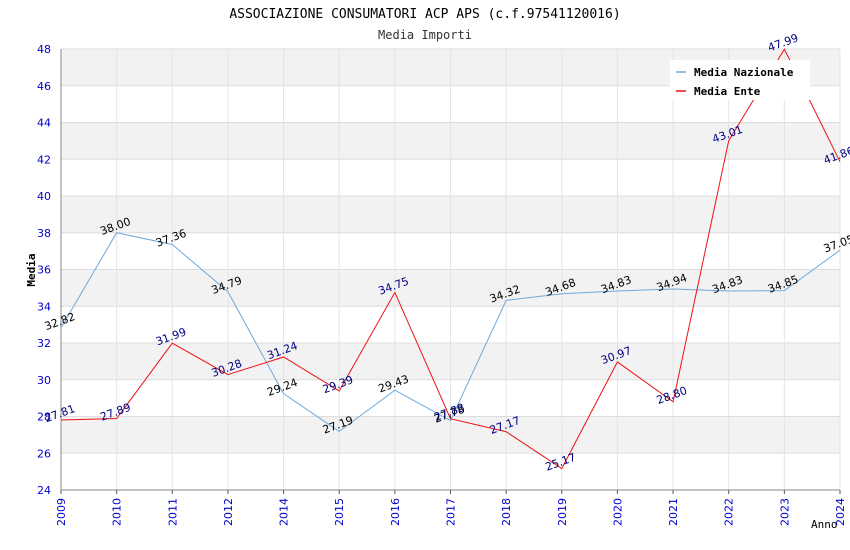 The width and height of the screenshot is (850, 550). What do you see at coordinates (425, 35) in the screenshot?
I see `chart-subtitle: Media Importi` at bounding box center [425, 35].